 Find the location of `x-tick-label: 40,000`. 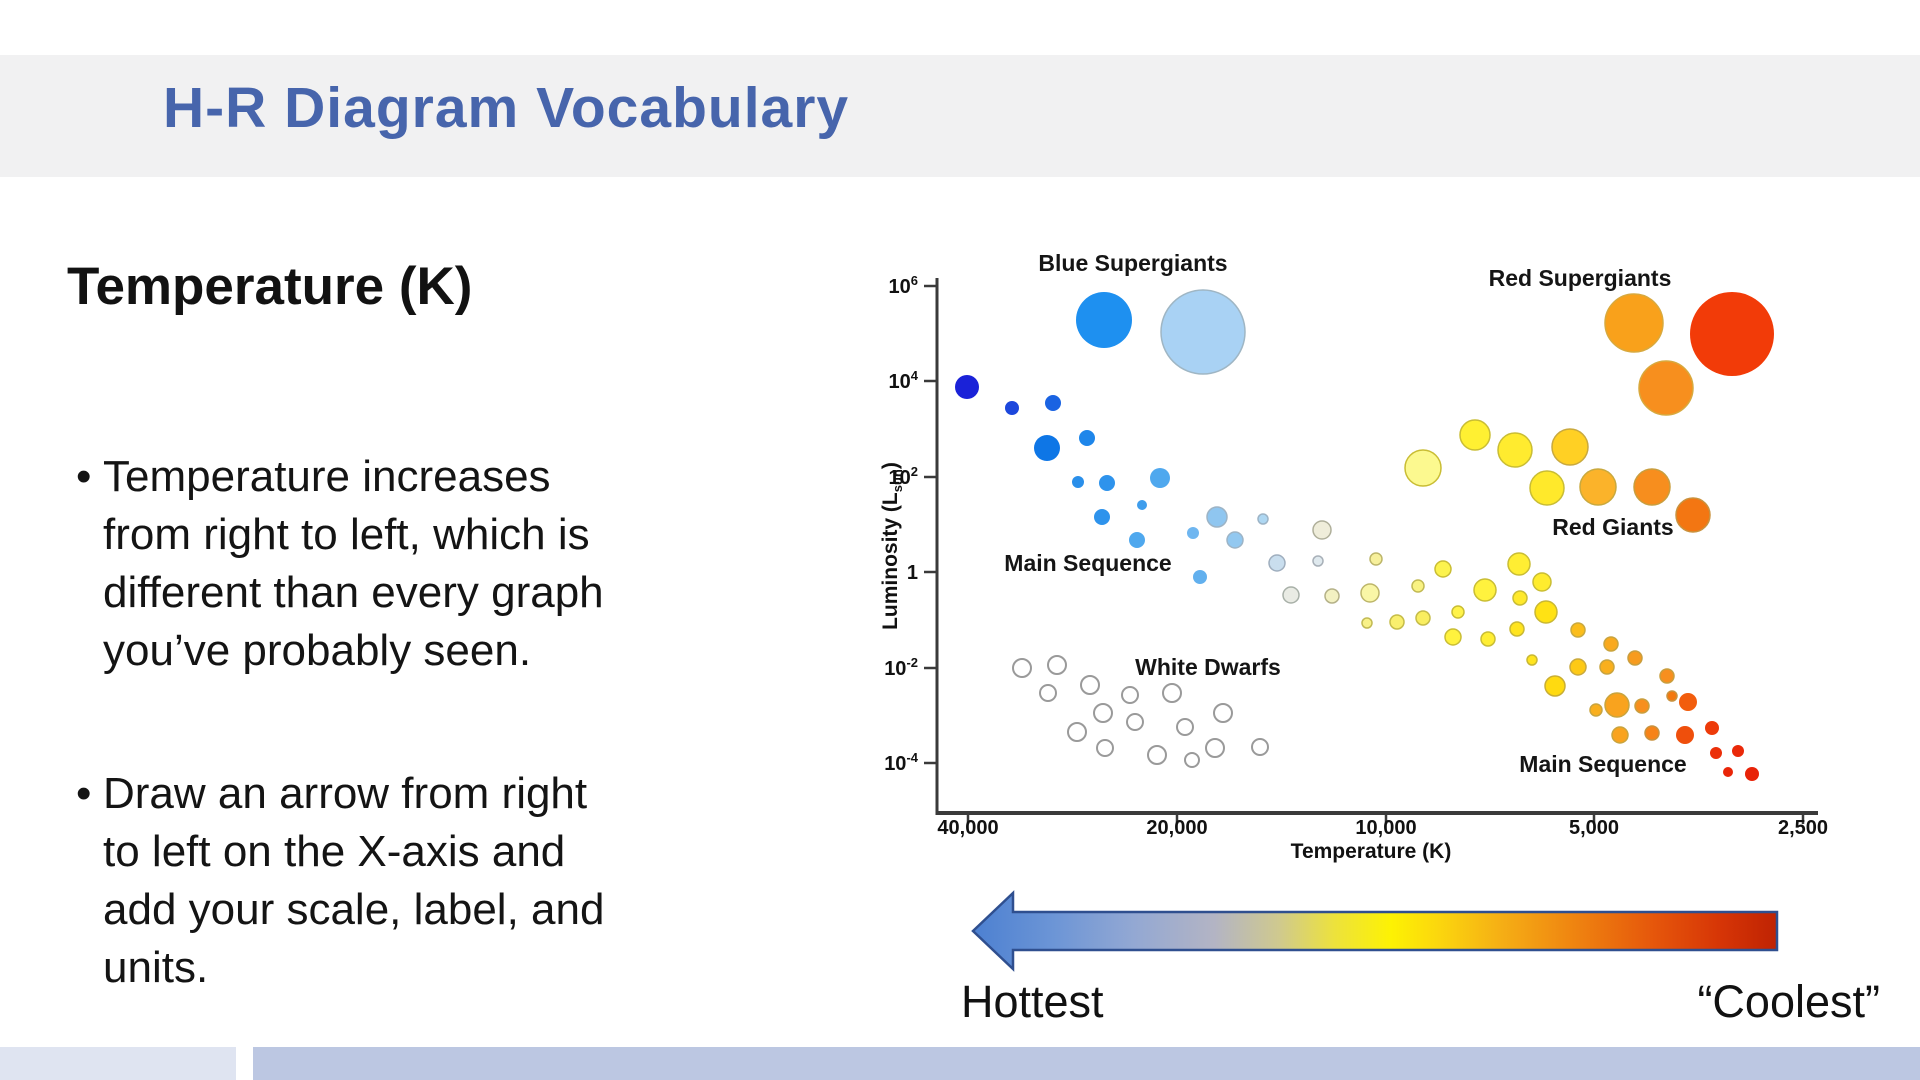

x-tick-label: 40,000 is located at coordinates (967, 828).